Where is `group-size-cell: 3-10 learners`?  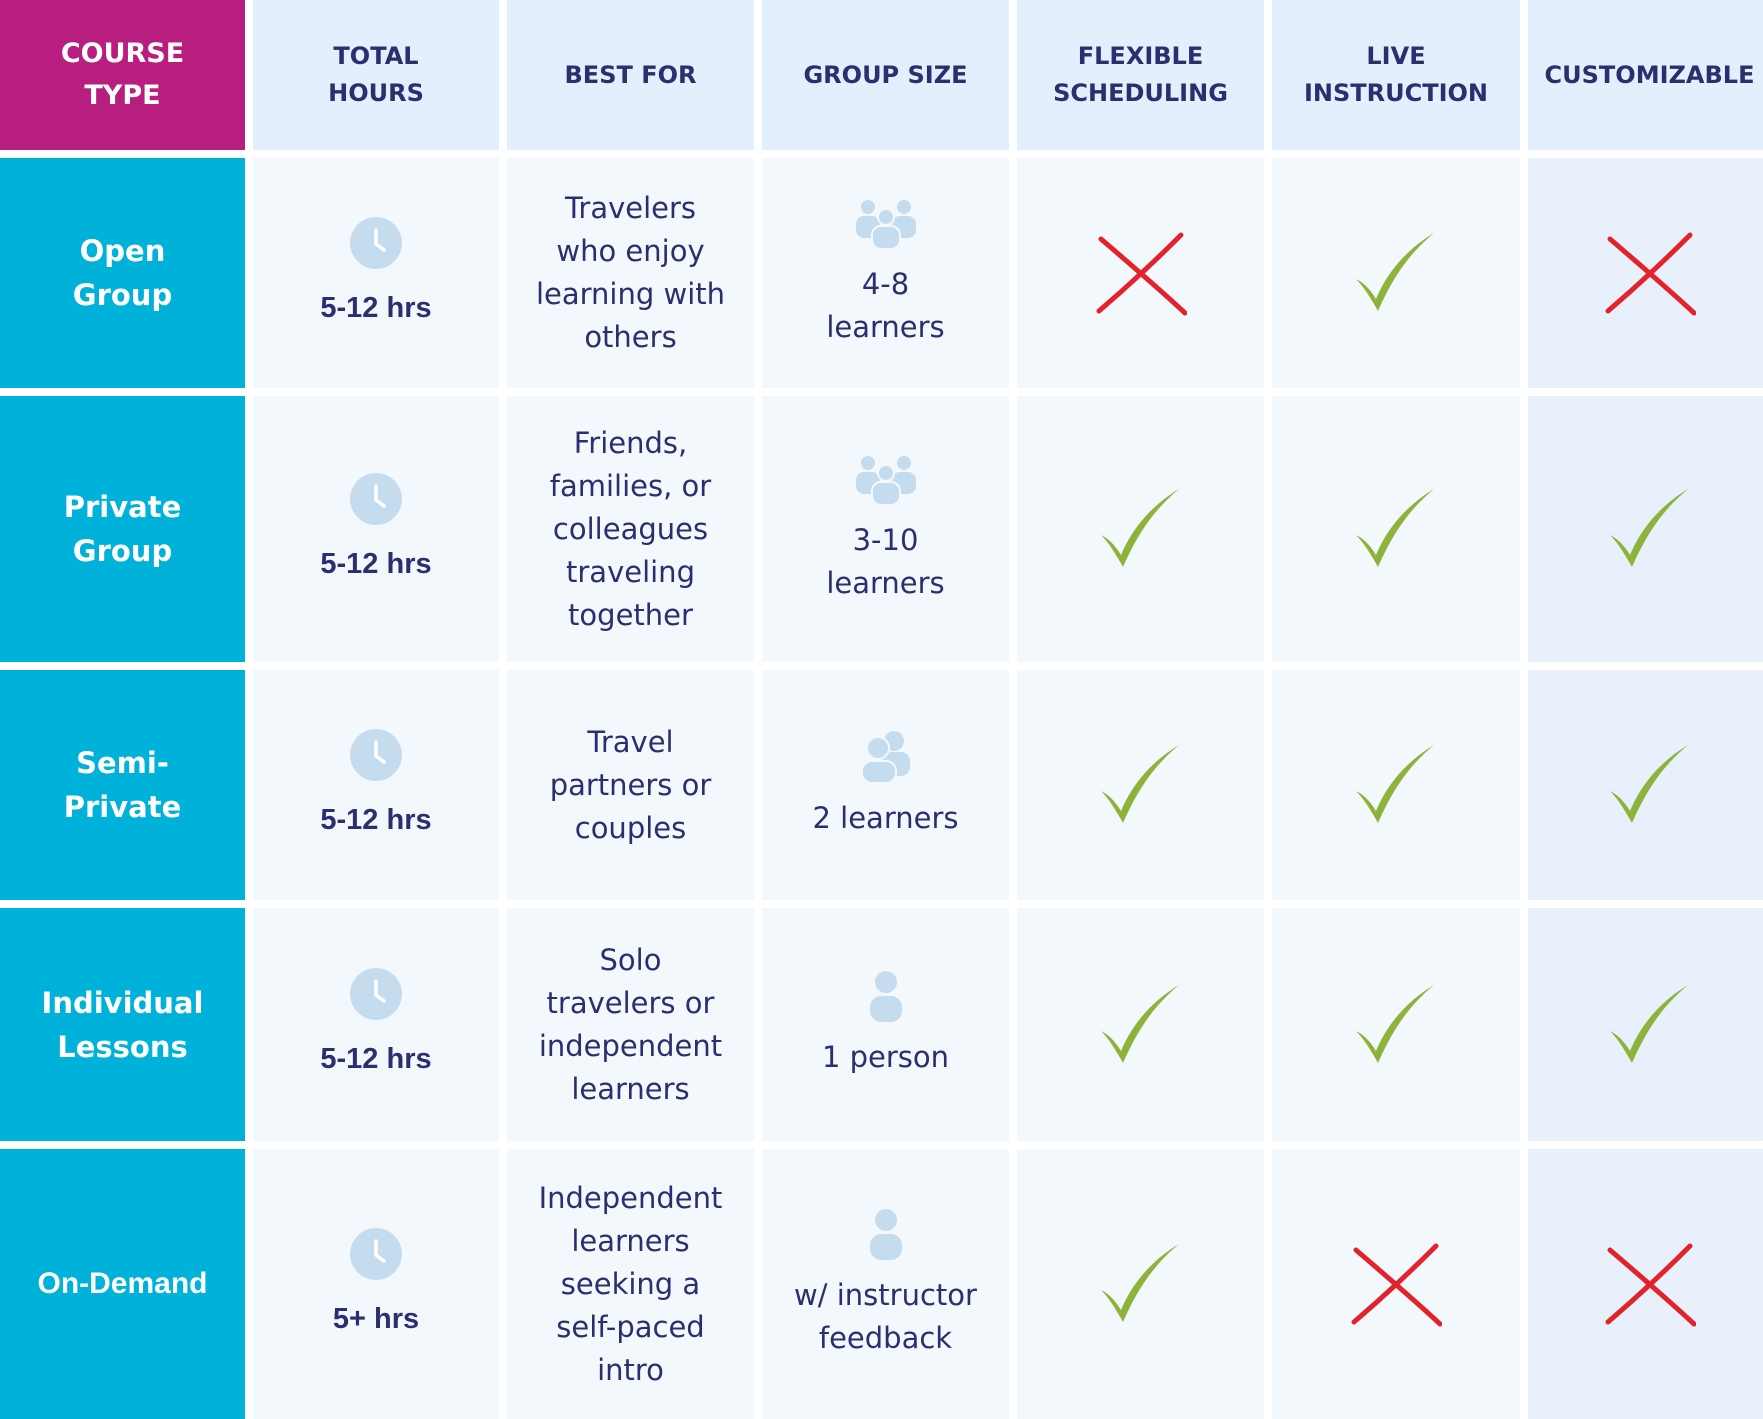
group-size-cell: 3-10 learners is located at coordinates (885, 529).